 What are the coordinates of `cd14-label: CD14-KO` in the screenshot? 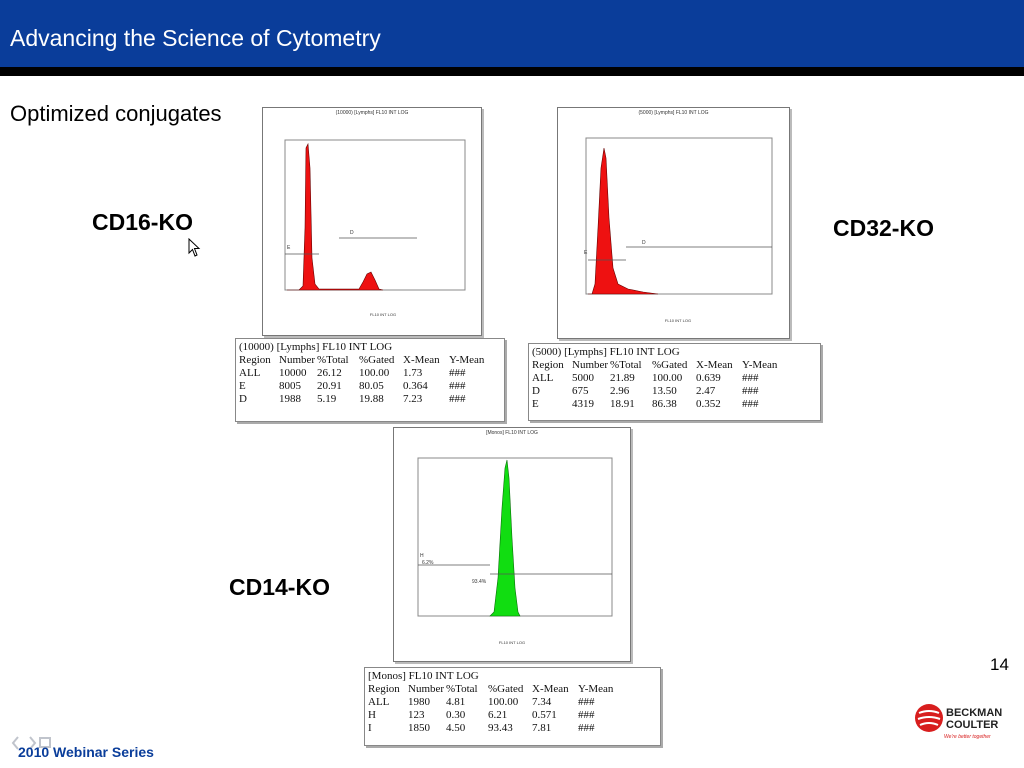 It's located at (279, 587).